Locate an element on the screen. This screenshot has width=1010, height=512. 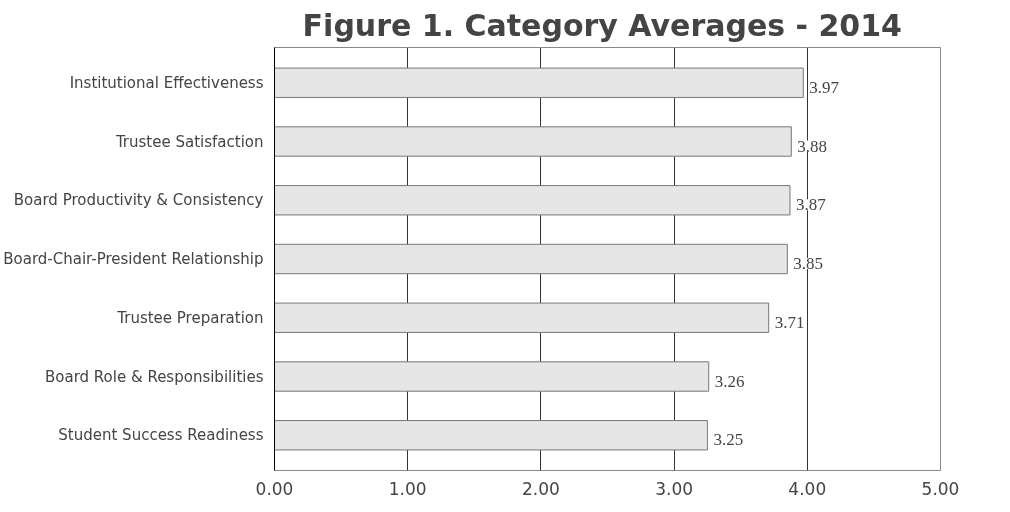
data-label: 3.25 is located at coordinates (728, 440).